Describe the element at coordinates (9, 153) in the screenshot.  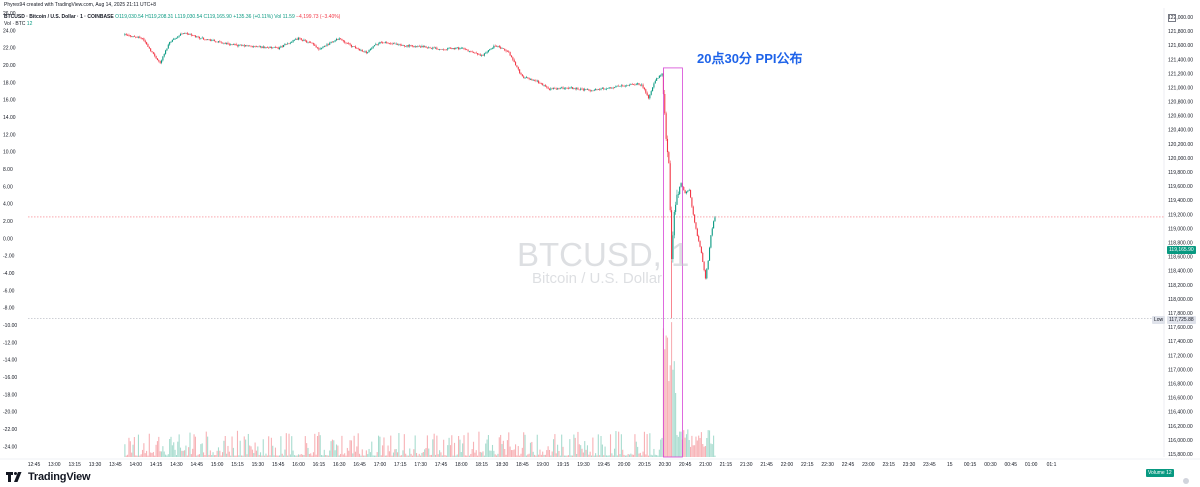
I see `left-tick-label: 10.00` at that location.